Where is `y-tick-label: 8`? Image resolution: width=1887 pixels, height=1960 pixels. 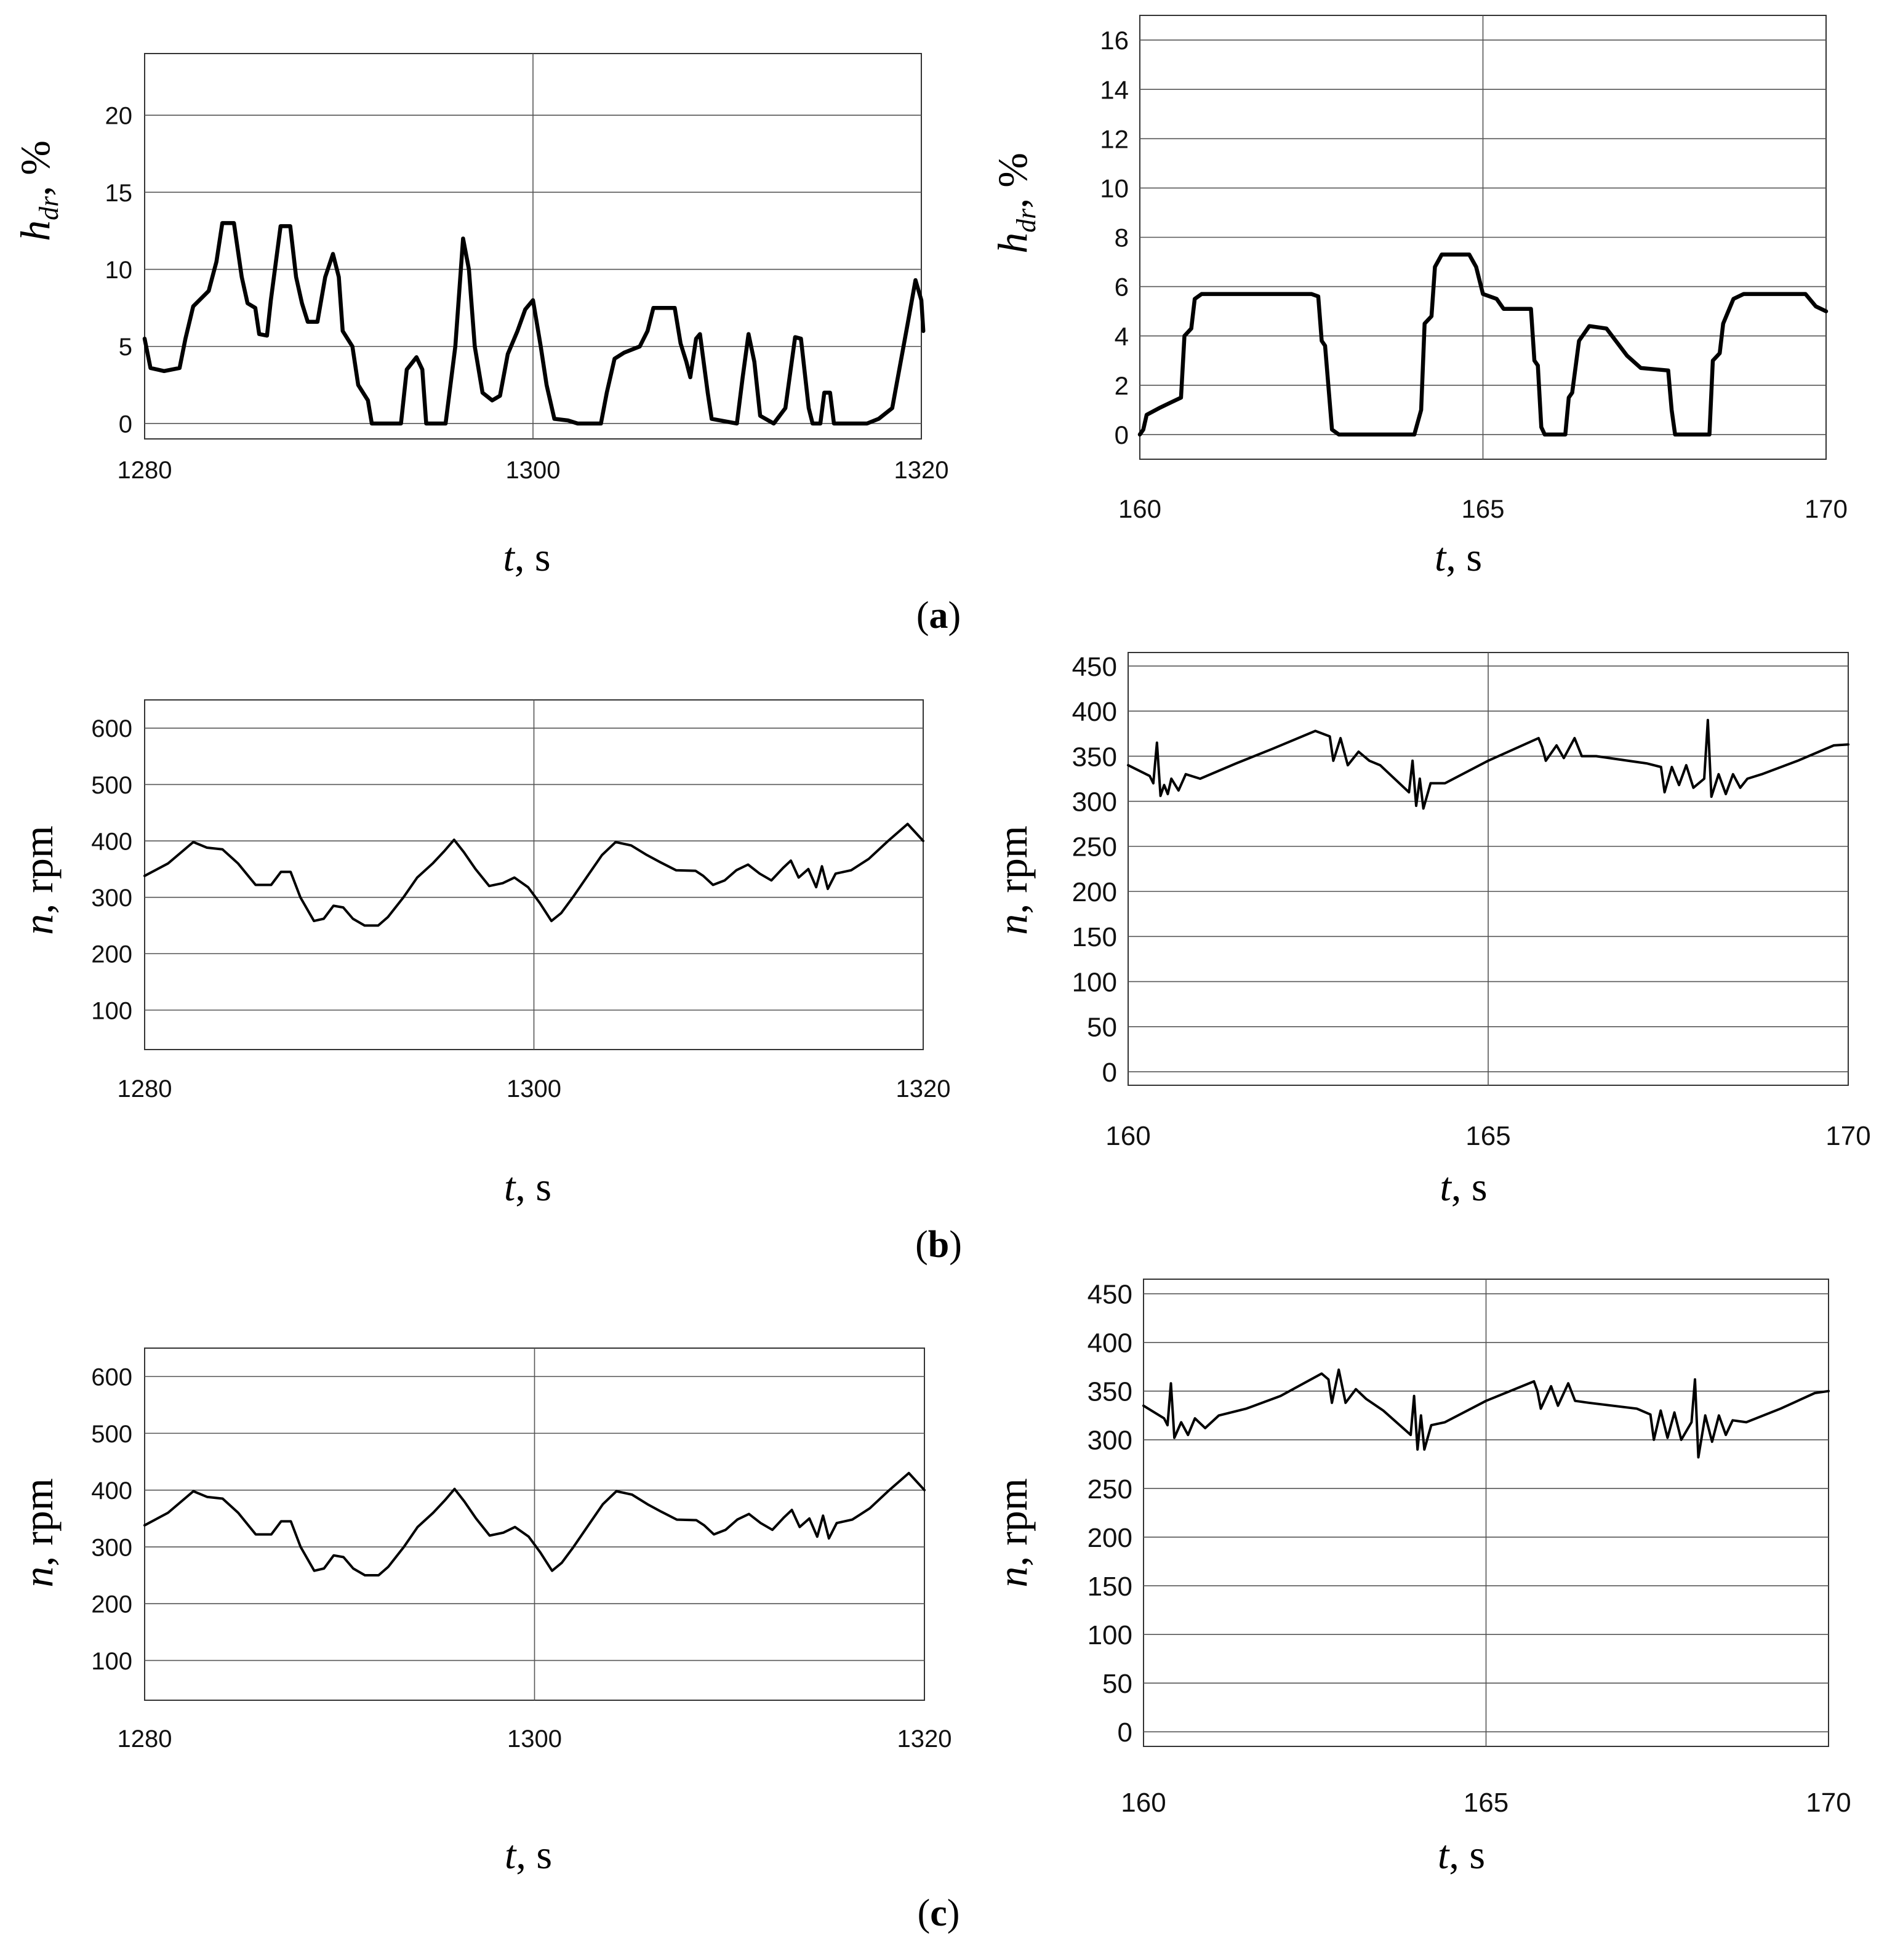 y-tick-label: 8 is located at coordinates (1122, 237).